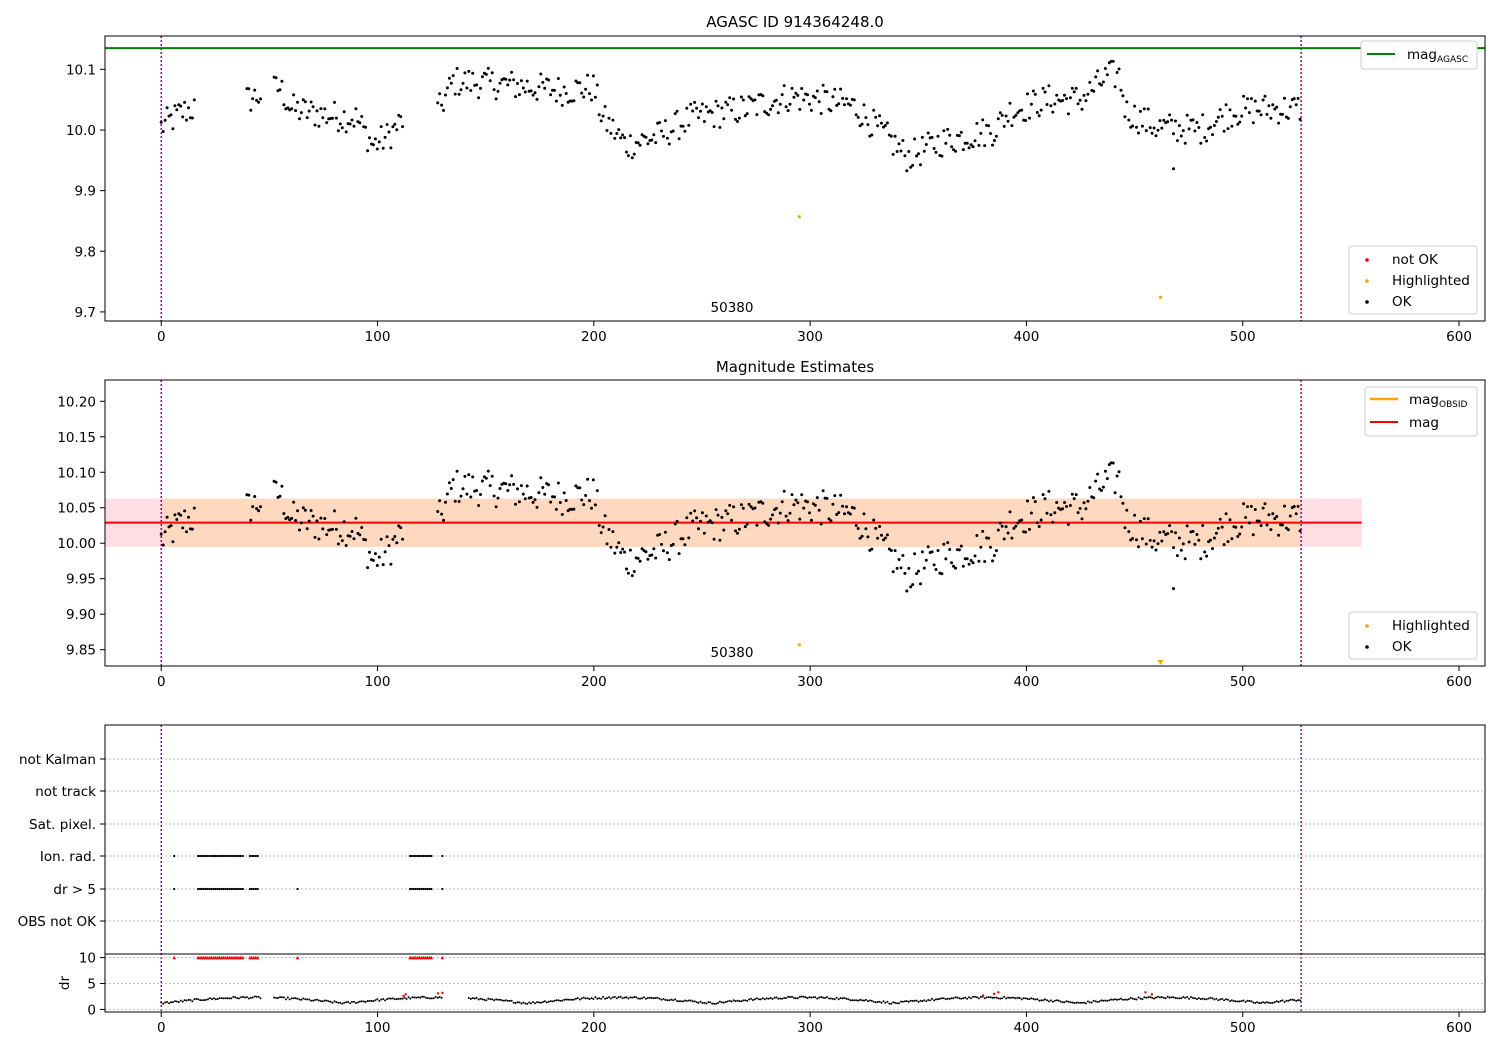  What do you see at coordinates (1027, 337) in the screenshot?
I see `x-tick-label: 400` at bounding box center [1027, 337].